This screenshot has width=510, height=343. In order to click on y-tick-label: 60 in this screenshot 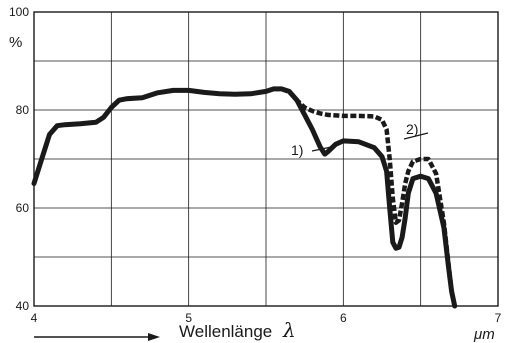, I will do `click(23, 208)`.